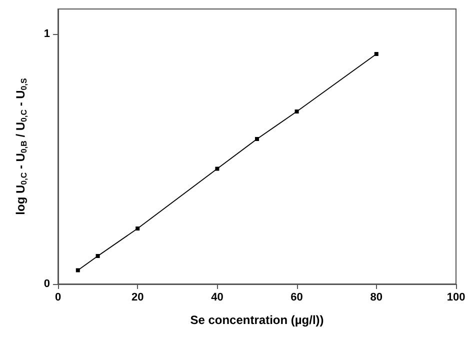 This screenshot has width=474, height=339. I want to click on x-tick-label: 60, so click(296, 298).